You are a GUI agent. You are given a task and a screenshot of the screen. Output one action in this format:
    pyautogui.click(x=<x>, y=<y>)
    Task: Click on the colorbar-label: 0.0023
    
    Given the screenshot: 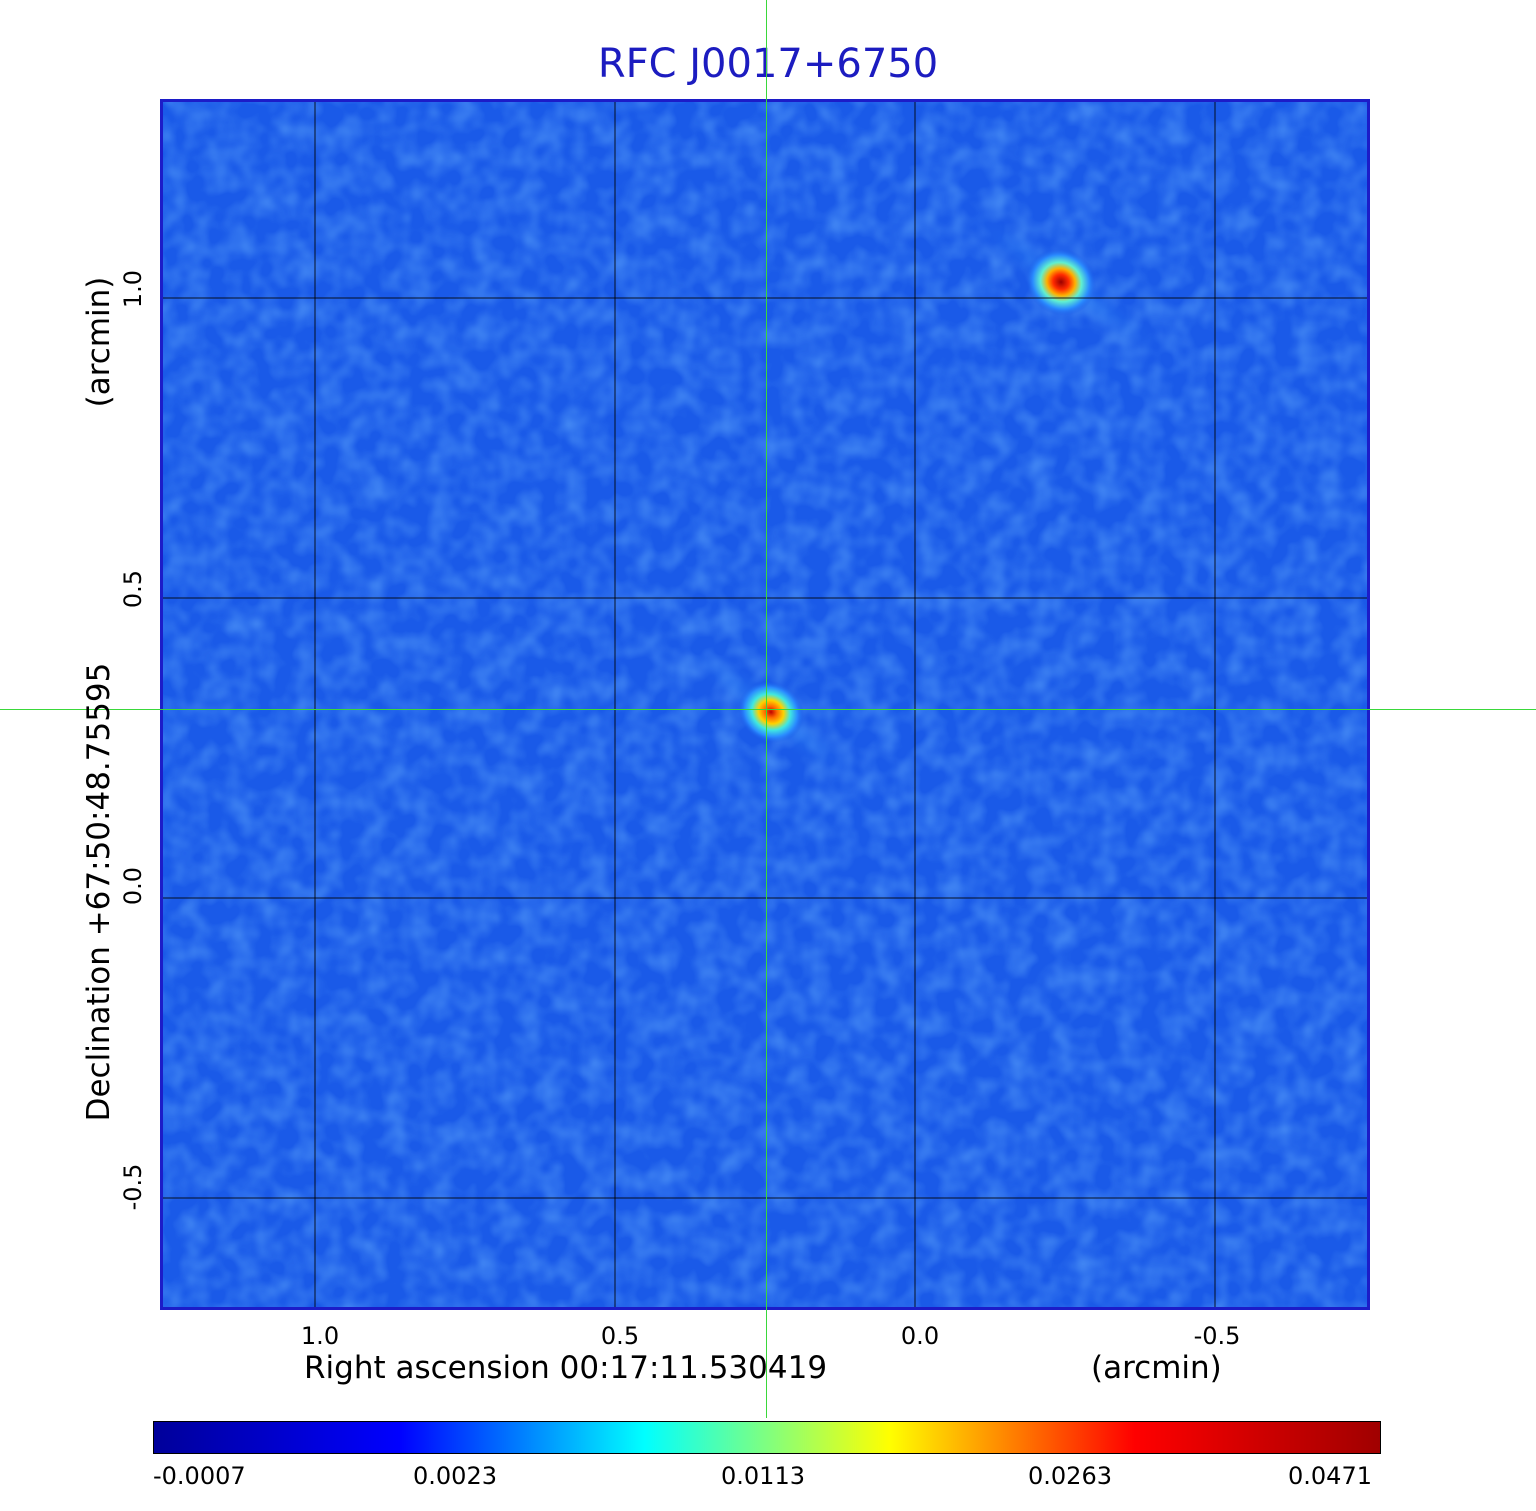 What is the action you would take?
    pyautogui.click(x=455, y=1476)
    